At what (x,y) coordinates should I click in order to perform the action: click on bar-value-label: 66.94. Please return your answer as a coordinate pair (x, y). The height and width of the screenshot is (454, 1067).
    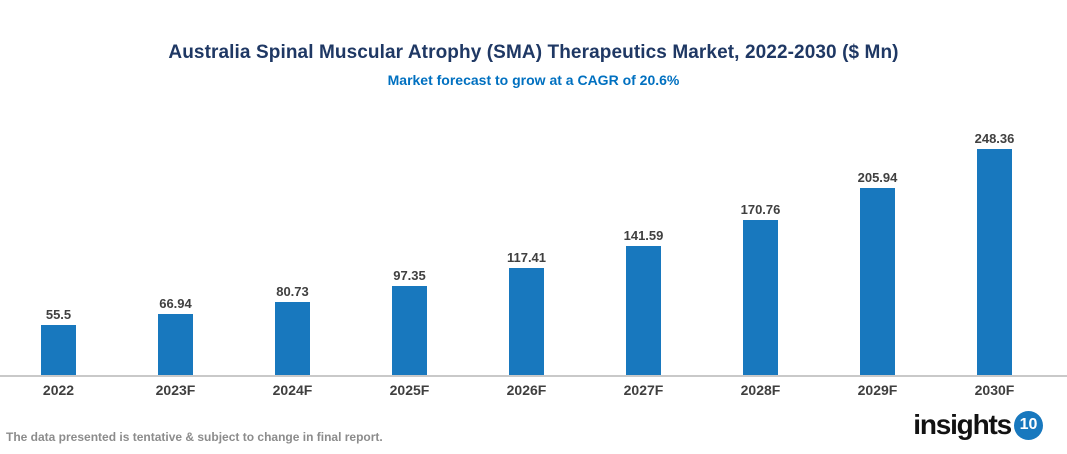
    Looking at the image, I should click on (175, 304).